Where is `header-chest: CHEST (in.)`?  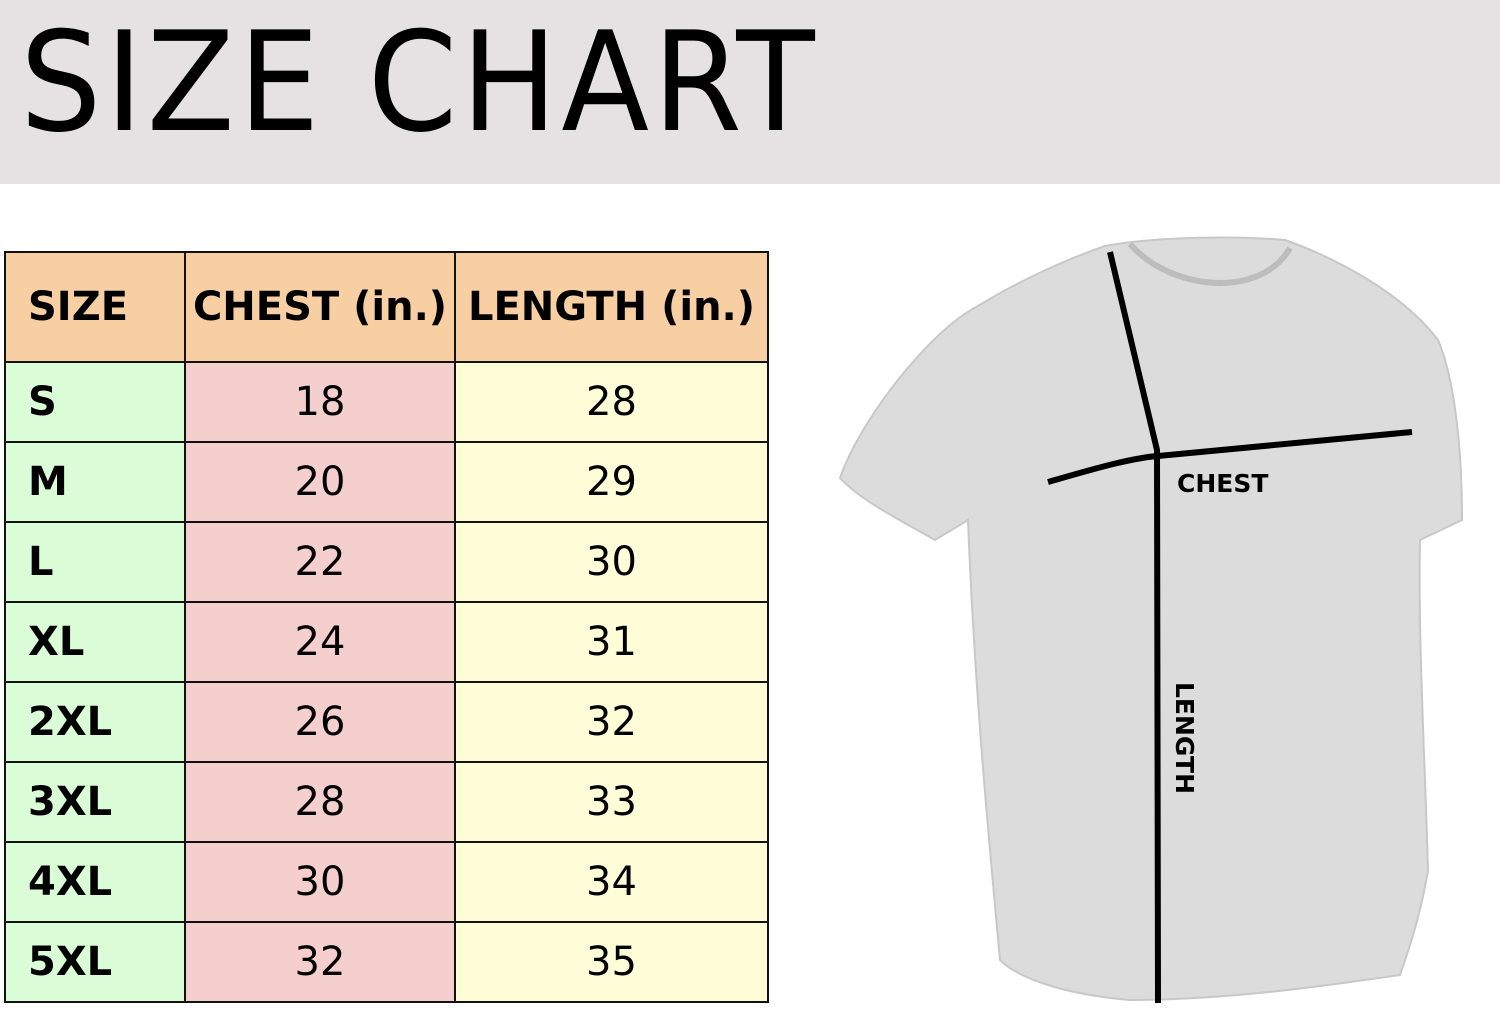
header-chest: CHEST (in.) is located at coordinates (320, 307).